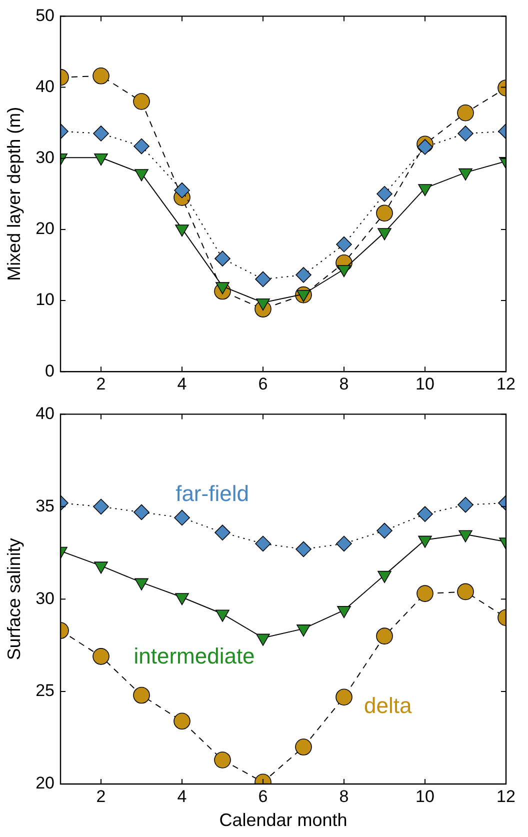 The image size is (528, 837). Describe the element at coordinates (14, 599) in the screenshot. I see `y-axis-title: Surface salinity` at that location.